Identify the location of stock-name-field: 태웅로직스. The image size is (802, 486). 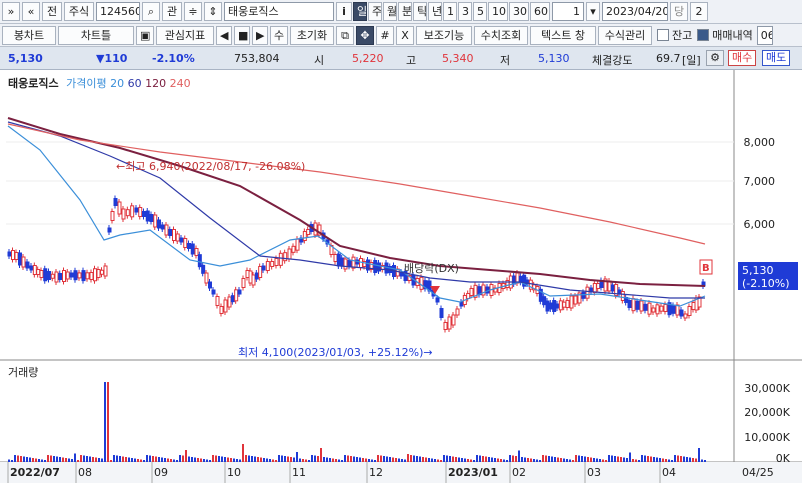
(279, 11).